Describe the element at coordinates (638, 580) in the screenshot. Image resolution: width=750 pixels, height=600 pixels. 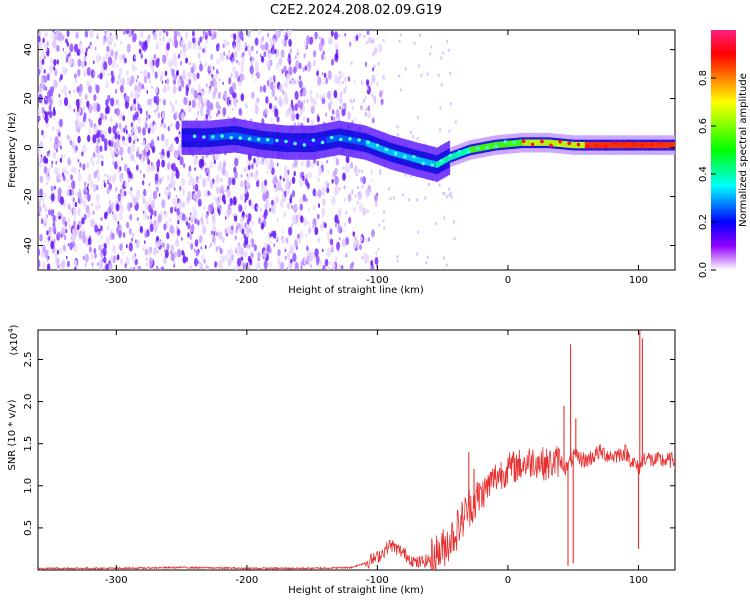
I see `x-tick-label: 100` at that location.